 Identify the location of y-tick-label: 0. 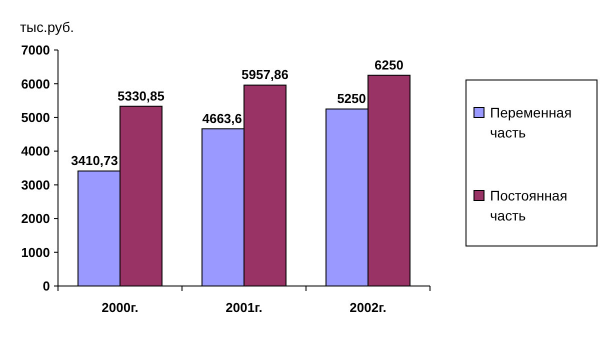
(46, 286).